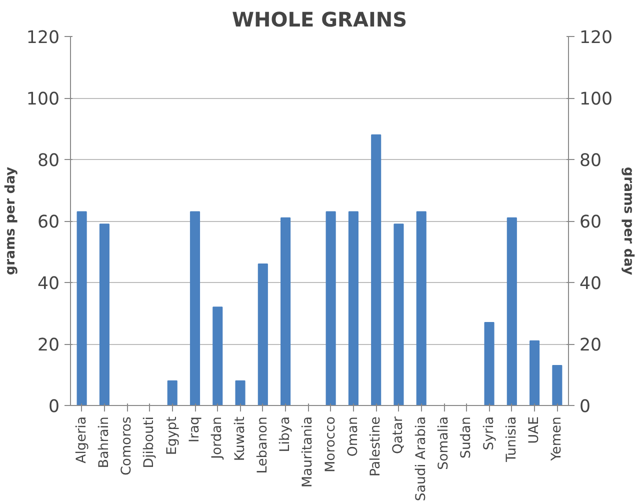 The image size is (638, 504). What do you see at coordinates (376, 446) in the screenshot?
I see `x-tick-label: Palestine` at bounding box center [376, 446].